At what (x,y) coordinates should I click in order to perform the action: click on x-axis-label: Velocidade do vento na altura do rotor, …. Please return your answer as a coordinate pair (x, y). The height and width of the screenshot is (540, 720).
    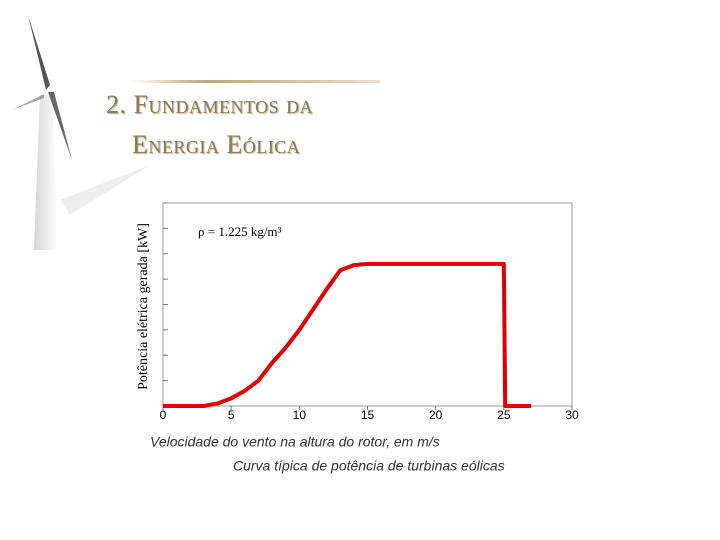
    Looking at the image, I should click on (295, 442).